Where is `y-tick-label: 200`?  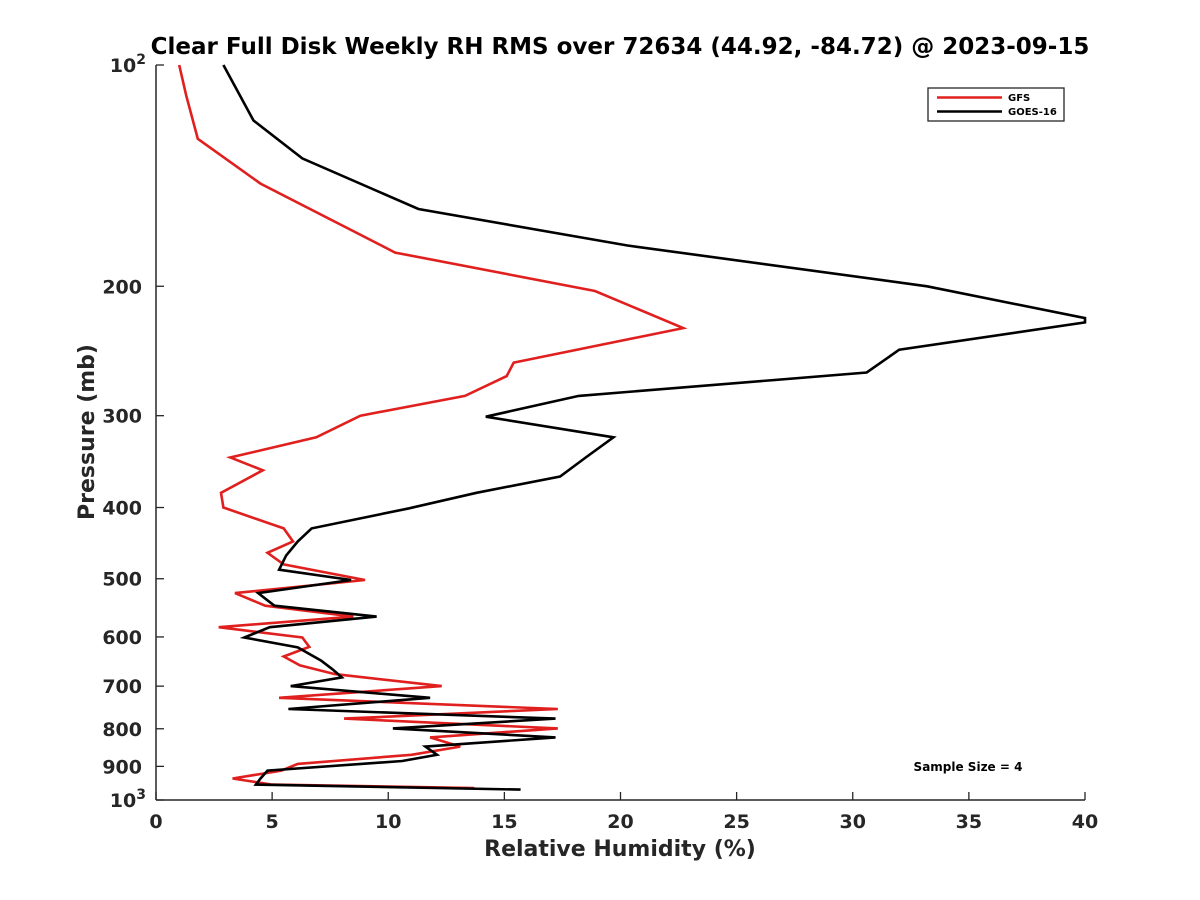 y-tick-label: 200 is located at coordinates (122, 287).